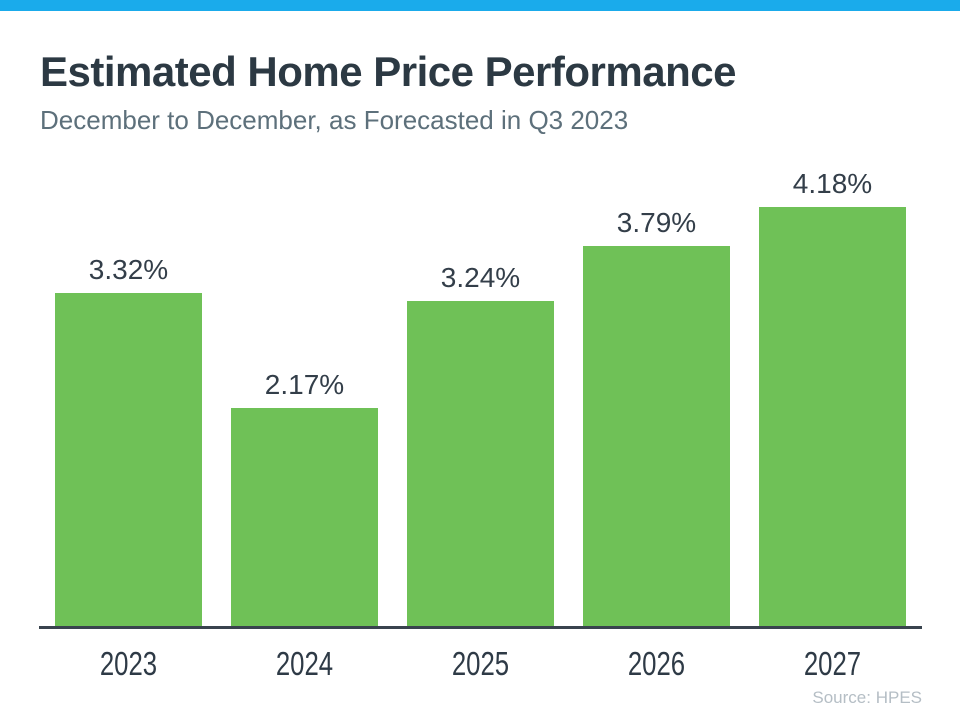 This screenshot has width=960, height=720. I want to click on x-axis-labels: 2023 2024 2025 2026 2027, so click(480, 663).